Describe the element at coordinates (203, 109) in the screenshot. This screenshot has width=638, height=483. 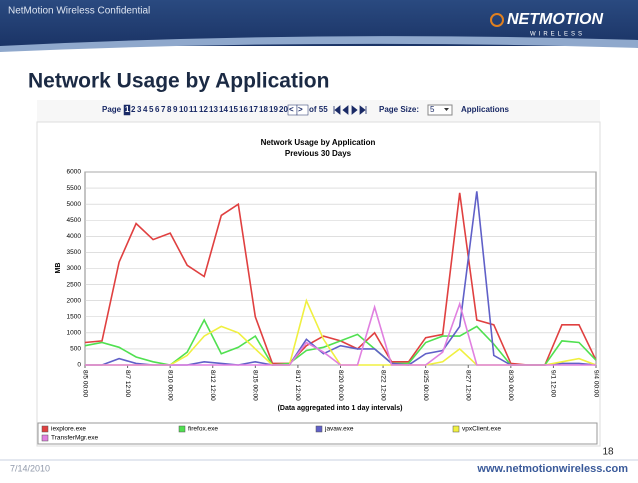
I see `page-link: 12` at that location.